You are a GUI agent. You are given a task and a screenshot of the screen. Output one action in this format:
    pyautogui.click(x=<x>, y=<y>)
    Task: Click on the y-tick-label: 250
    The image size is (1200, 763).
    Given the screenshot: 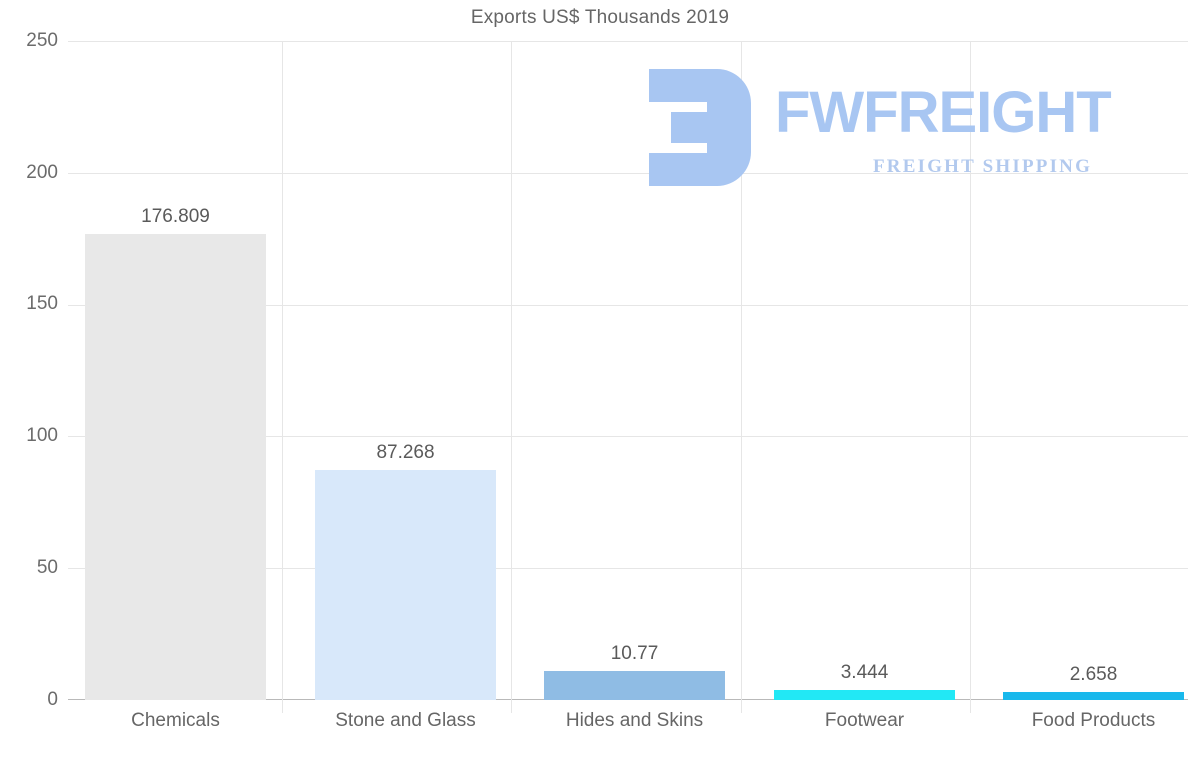 What is the action you would take?
    pyautogui.click(x=42, y=40)
    